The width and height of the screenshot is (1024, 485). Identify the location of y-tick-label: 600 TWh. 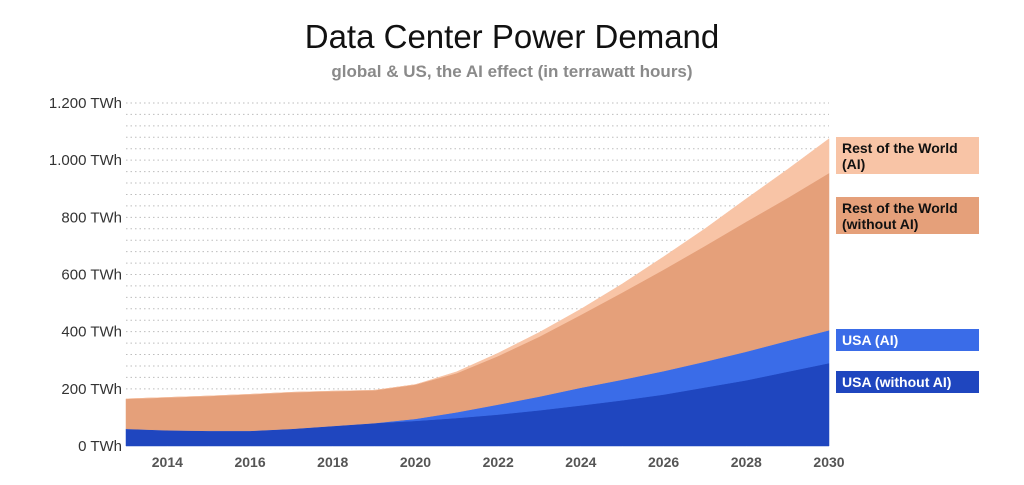
(91, 275).